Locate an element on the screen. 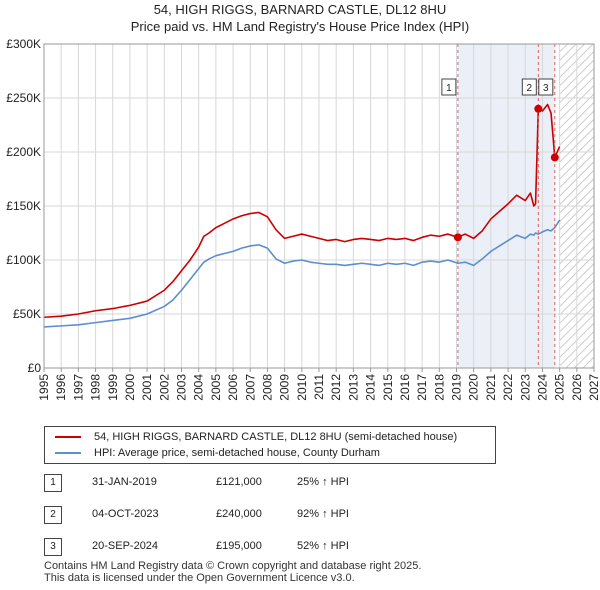  y-tick-label: £300K is located at coordinates (23, 44).